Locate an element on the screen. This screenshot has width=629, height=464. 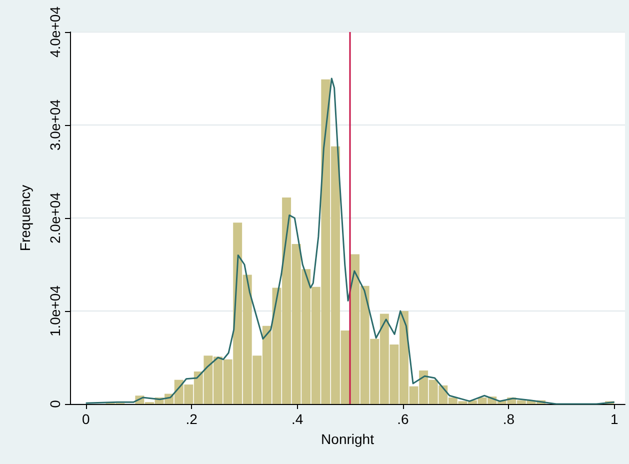
y-tick-label: 3.0e+04 is located at coordinates (55, 124).